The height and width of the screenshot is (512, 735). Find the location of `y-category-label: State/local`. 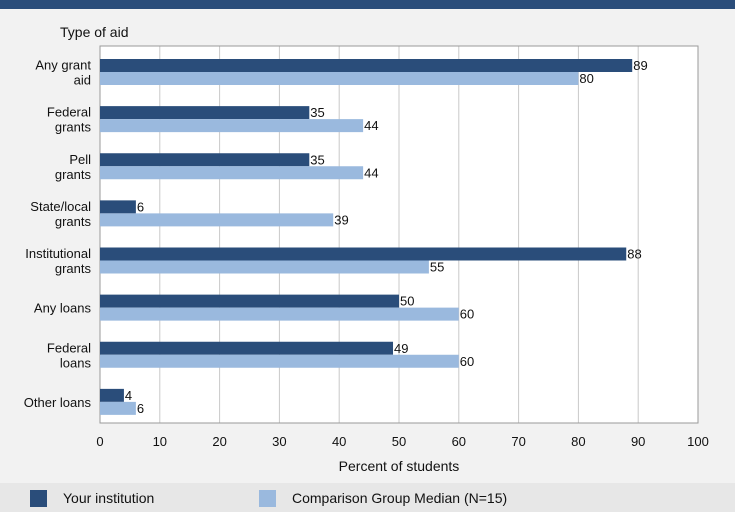

y-category-label: State/local is located at coordinates (60, 206).